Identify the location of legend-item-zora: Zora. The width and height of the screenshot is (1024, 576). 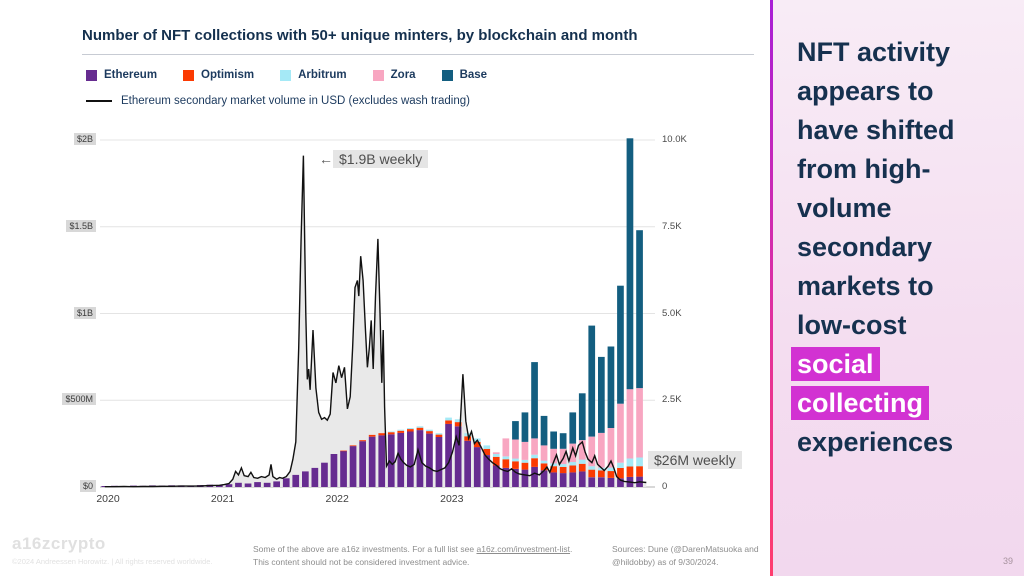
(394, 75).